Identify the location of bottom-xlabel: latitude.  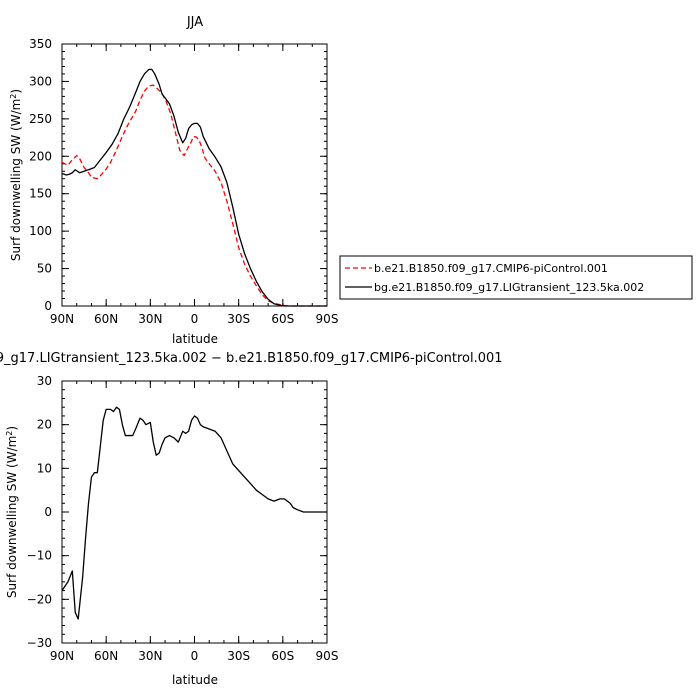
(195, 680).